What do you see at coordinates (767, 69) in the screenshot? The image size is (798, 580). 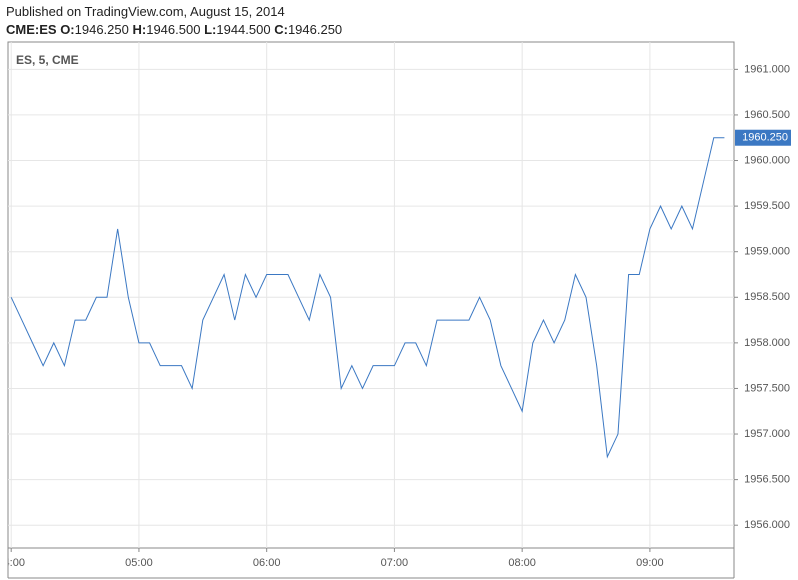 I see `y-tick-label: 1961.000` at bounding box center [767, 69].